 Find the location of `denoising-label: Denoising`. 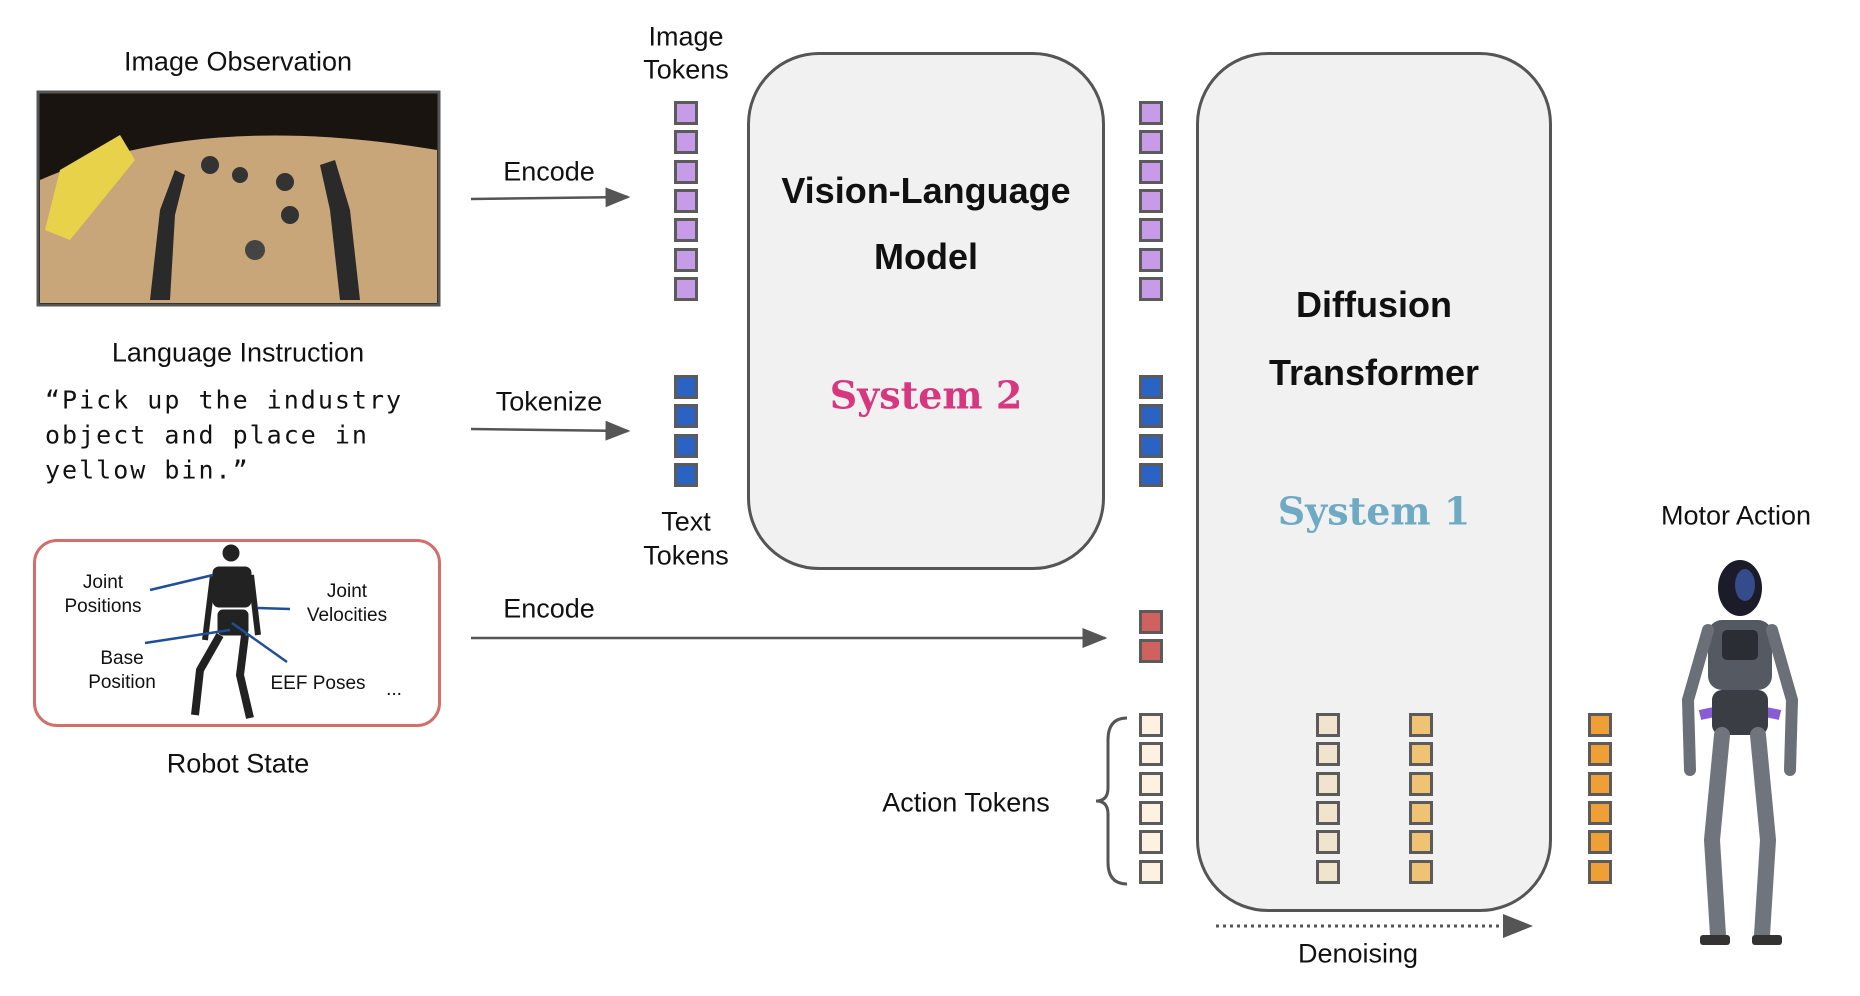

denoising-label: Denoising is located at coordinates (1358, 953).